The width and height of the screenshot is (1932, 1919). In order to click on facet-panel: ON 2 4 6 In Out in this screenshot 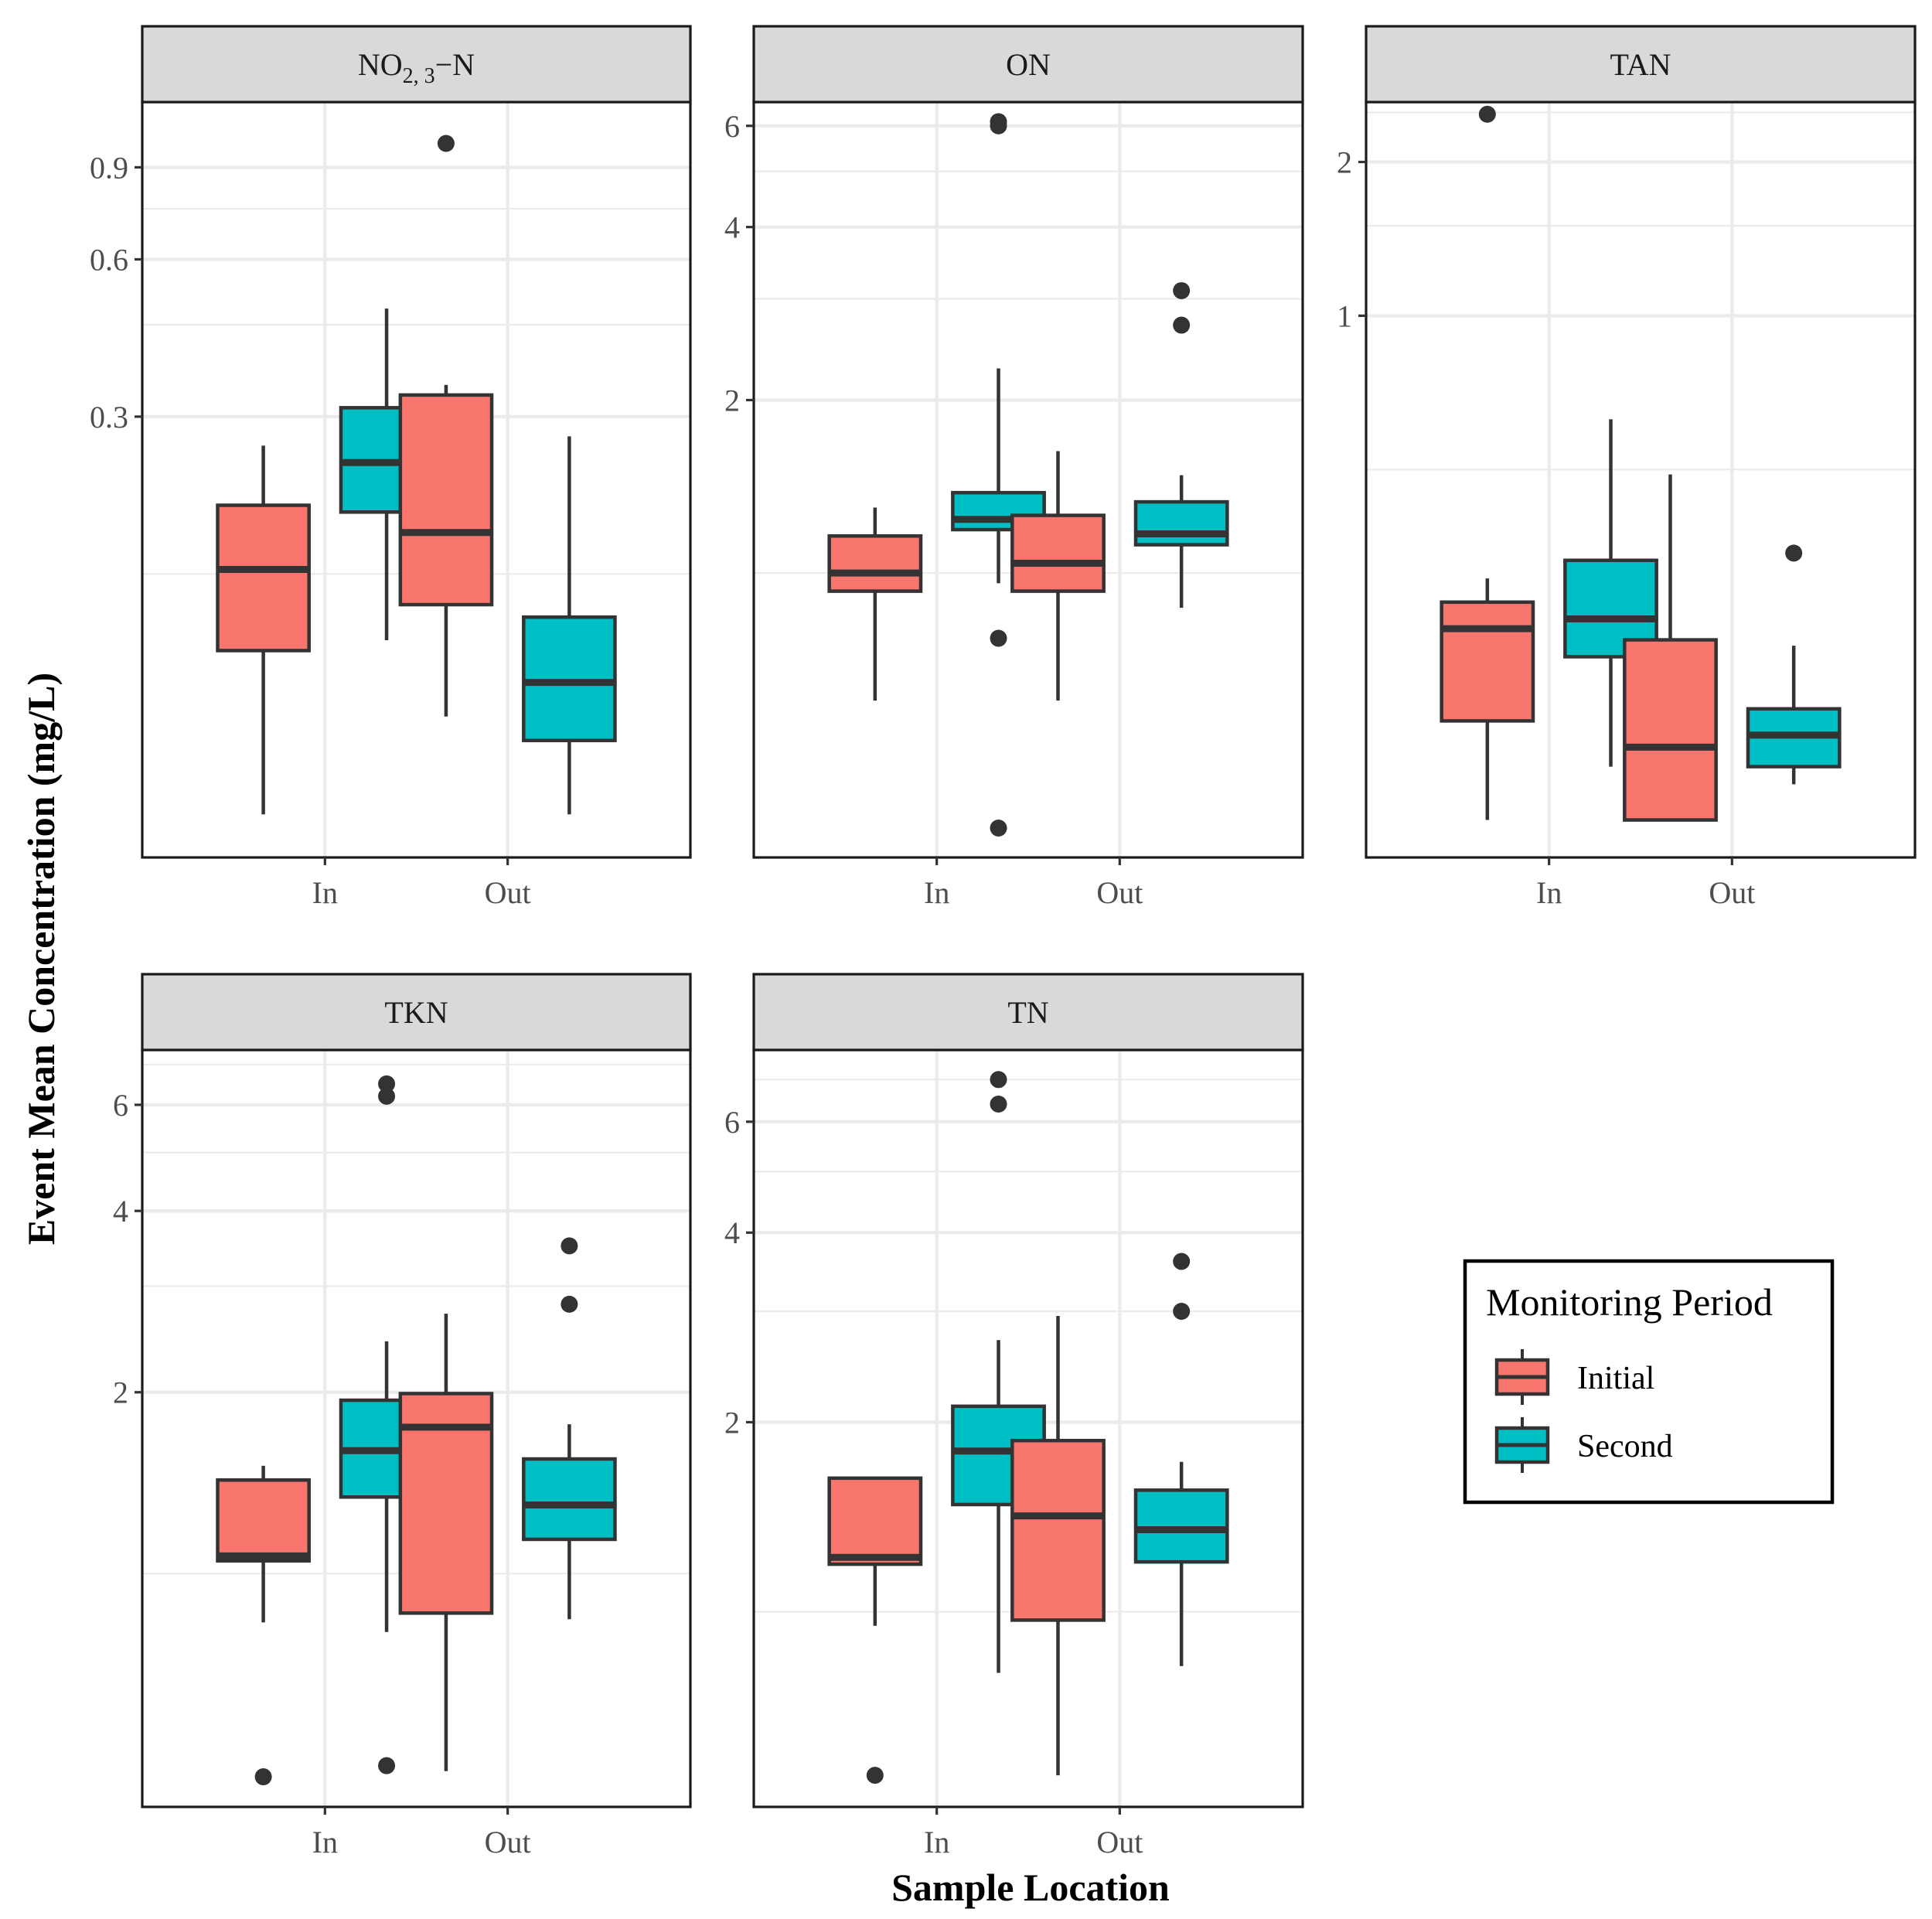, I will do `click(1014, 467)`.